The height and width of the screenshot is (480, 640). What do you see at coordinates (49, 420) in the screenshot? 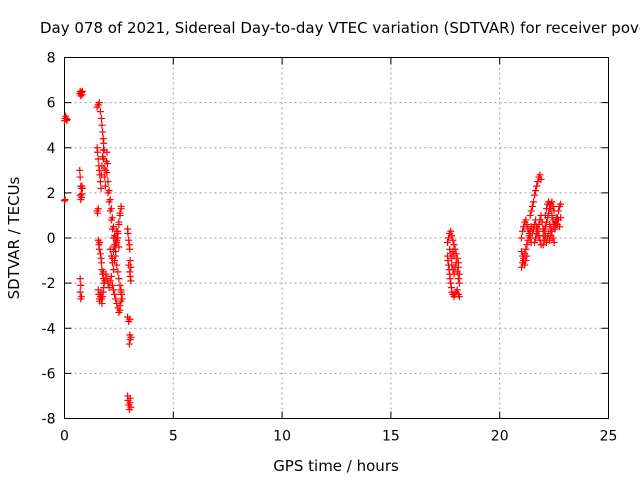
I see `y-tick-label: -8` at bounding box center [49, 420].